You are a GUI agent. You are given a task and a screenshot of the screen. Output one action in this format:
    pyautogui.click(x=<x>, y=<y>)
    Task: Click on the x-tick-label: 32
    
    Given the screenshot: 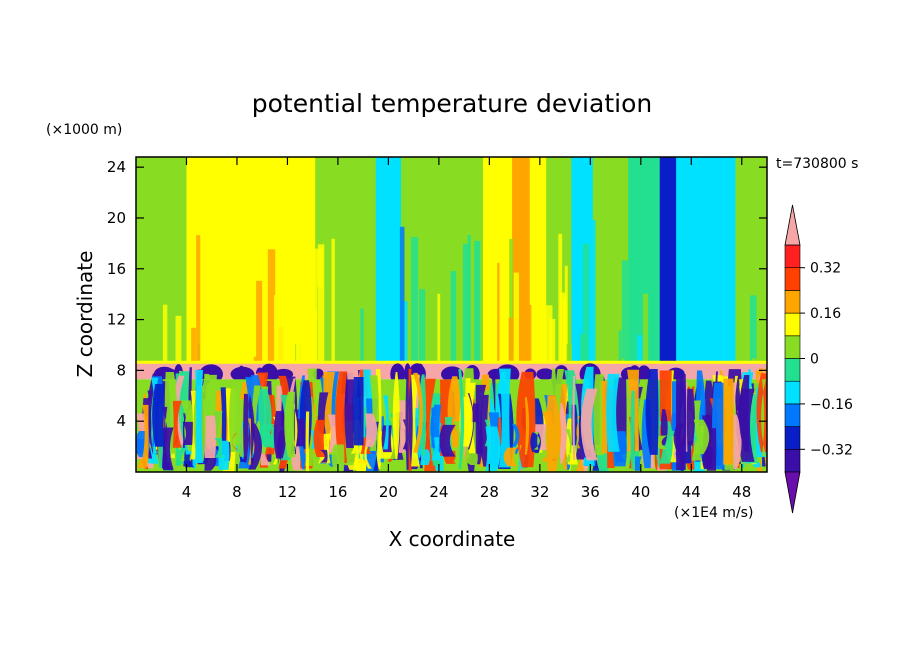 What is the action you would take?
    pyautogui.click(x=539, y=492)
    